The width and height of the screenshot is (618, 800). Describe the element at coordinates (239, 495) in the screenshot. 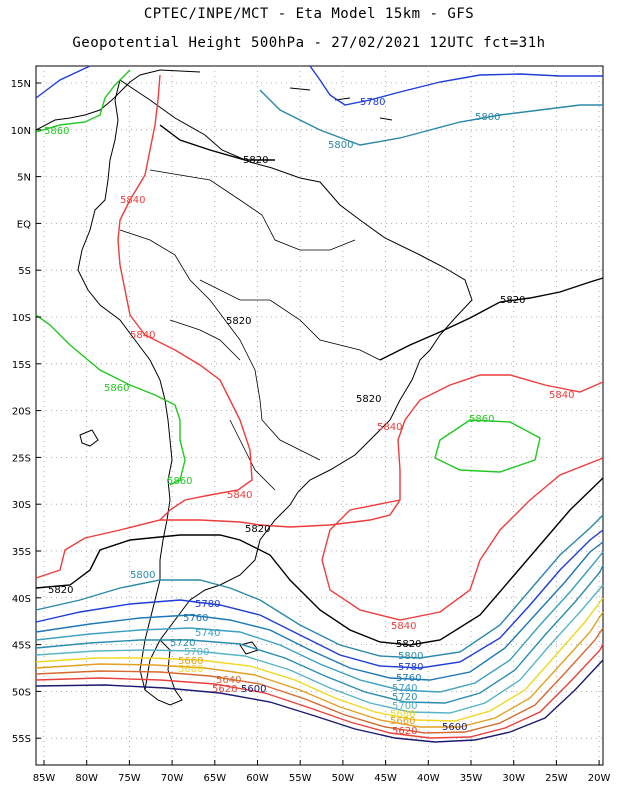

I see `label-5840-sw: 5840` at that location.